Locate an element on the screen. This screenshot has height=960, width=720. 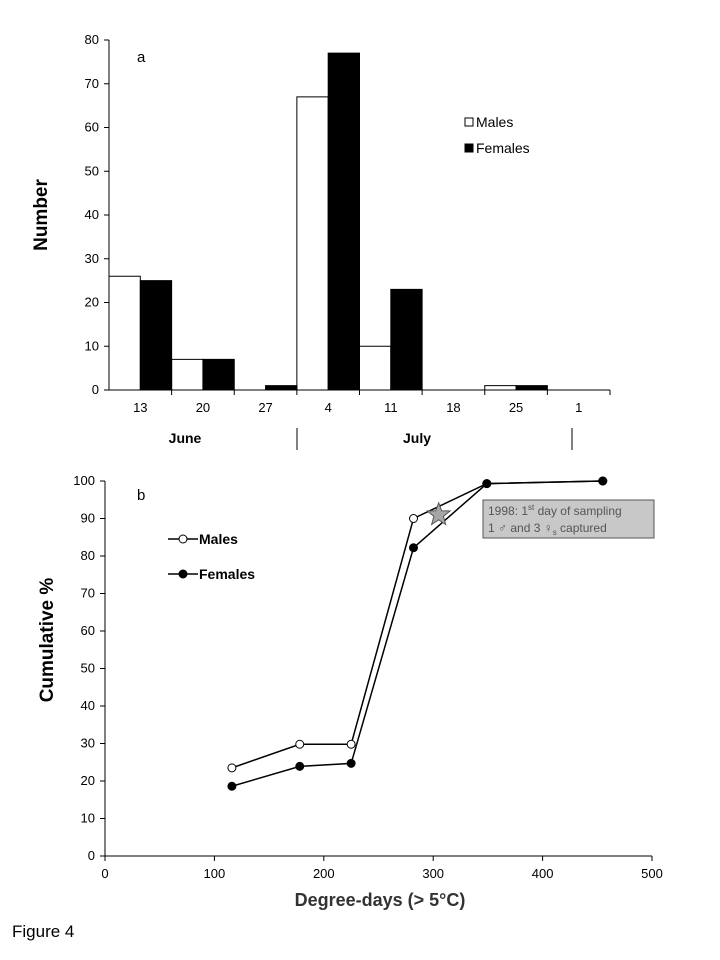
a-y-tick-label: 60 is located at coordinates (92, 127).